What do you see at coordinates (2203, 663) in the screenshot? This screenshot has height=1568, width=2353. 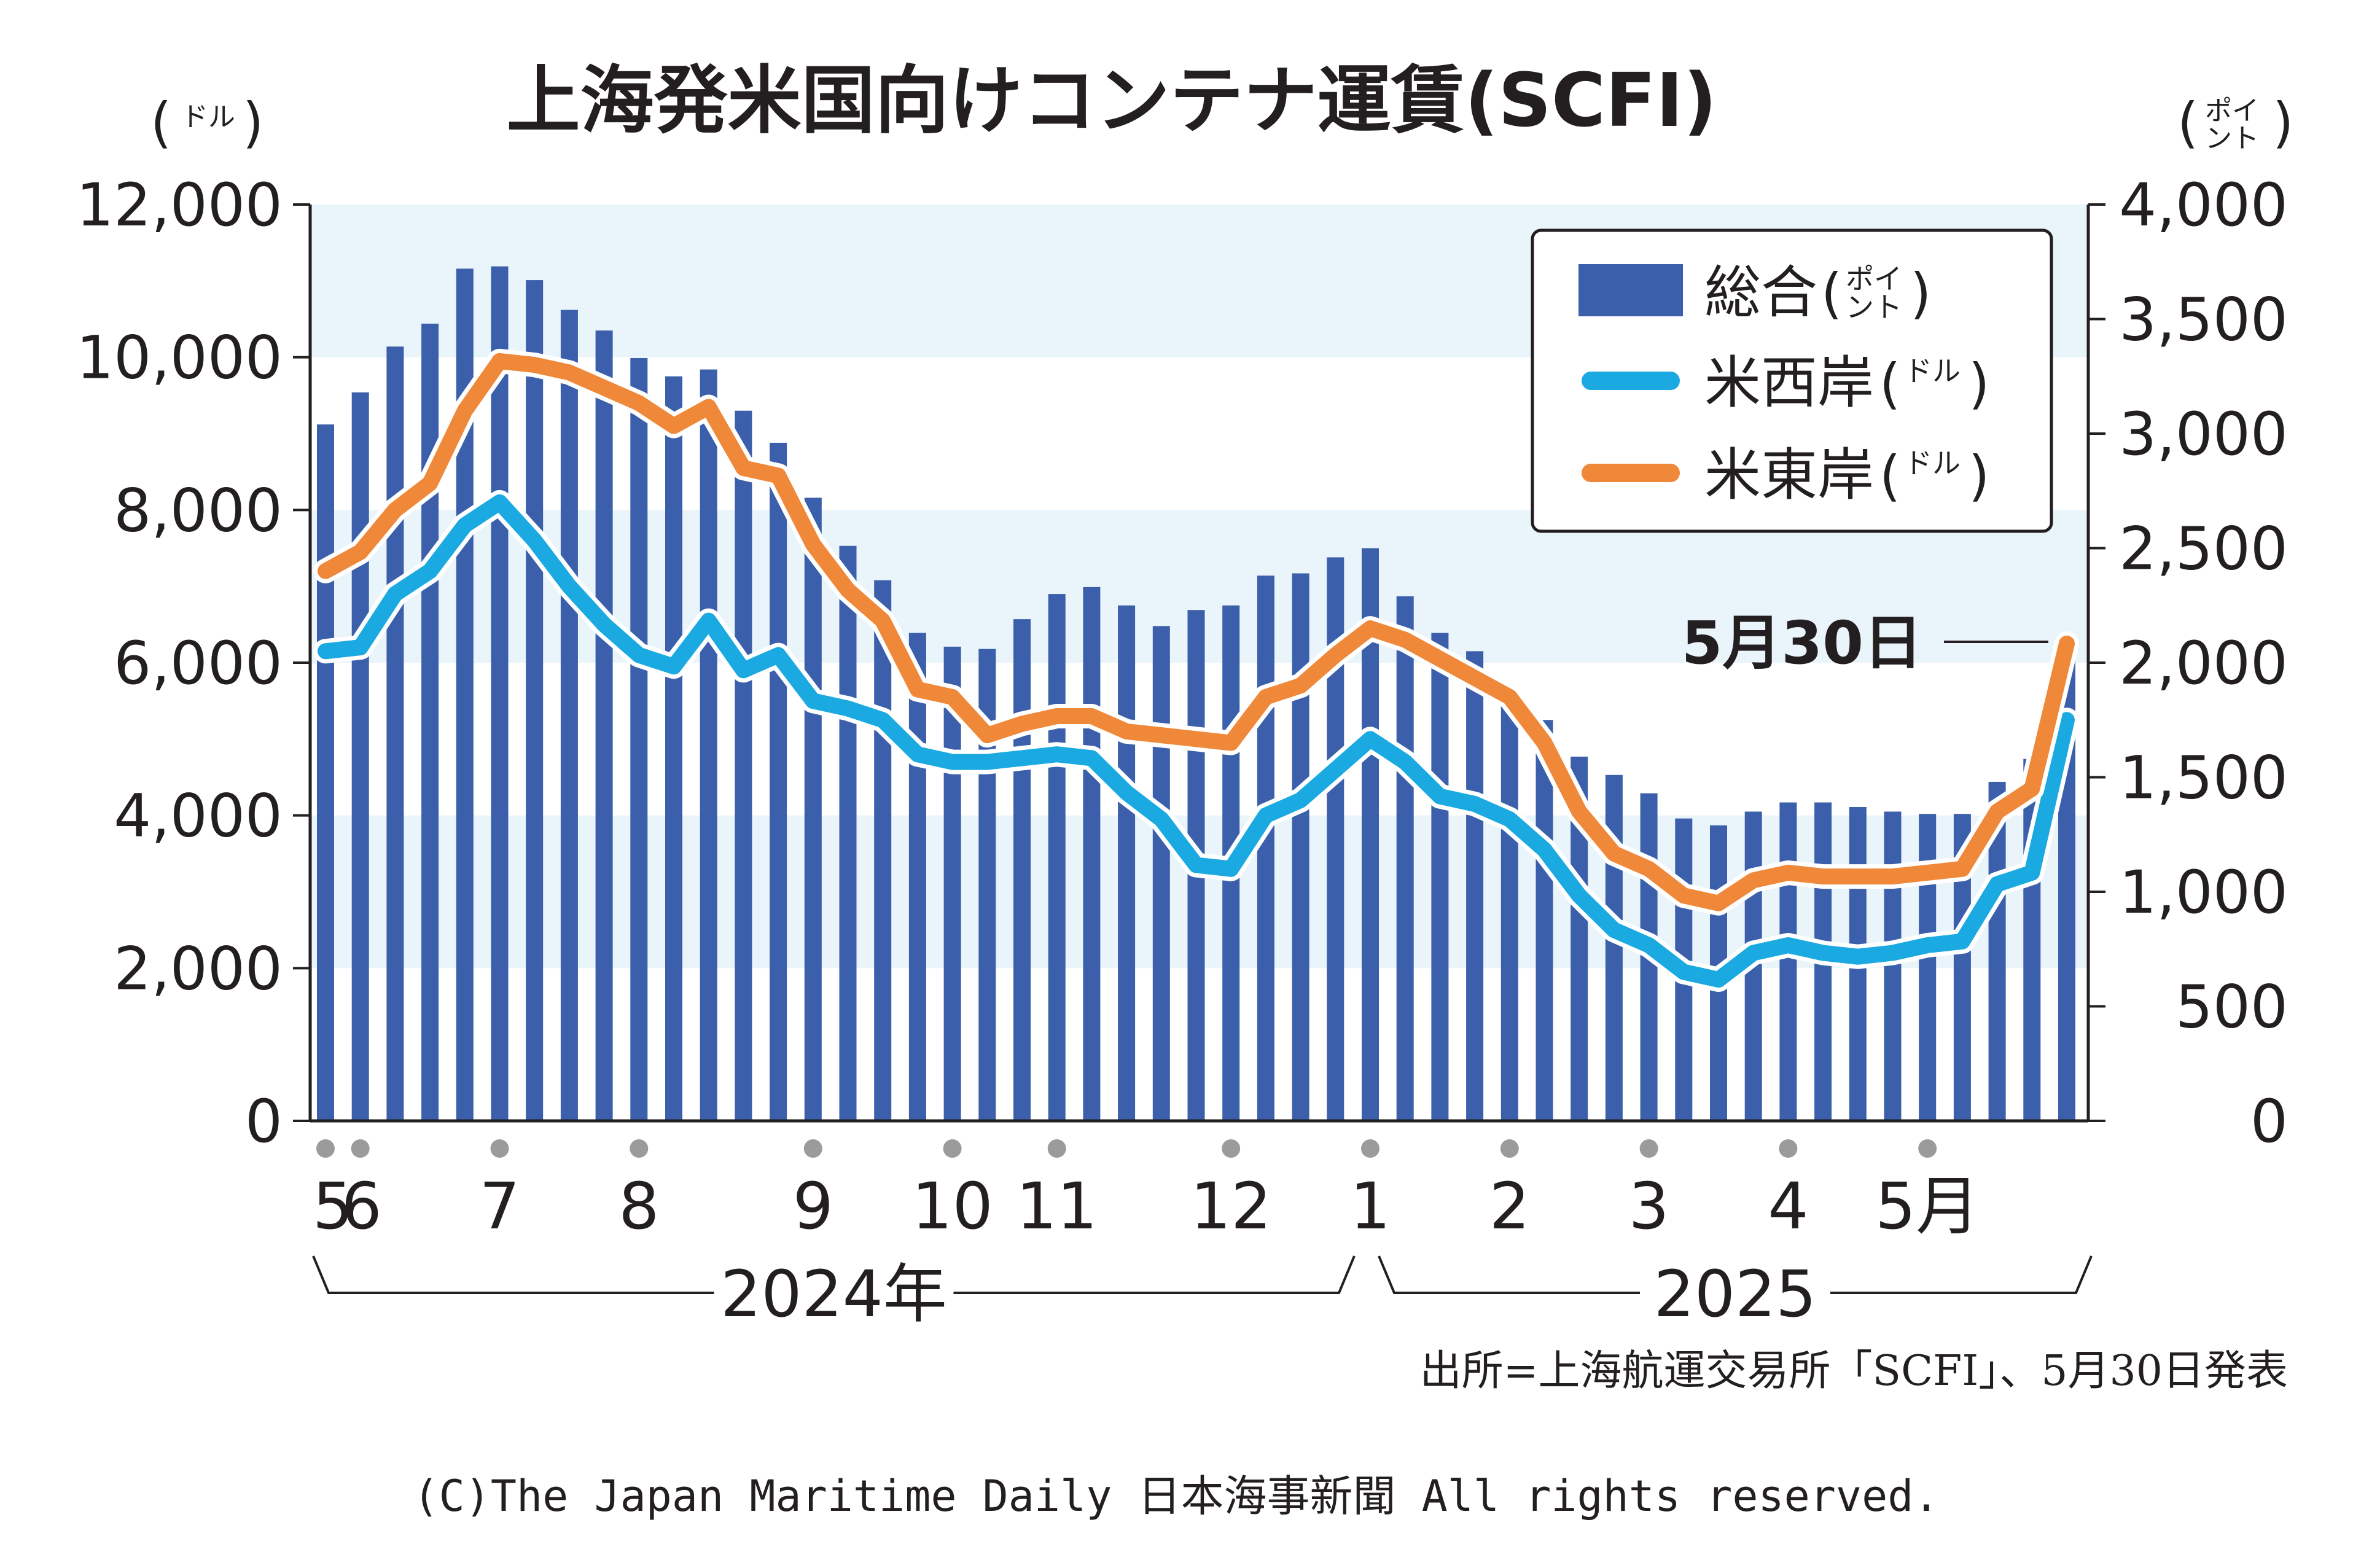 I see `right-tick-label: 2,000` at bounding box center [2203, 663].